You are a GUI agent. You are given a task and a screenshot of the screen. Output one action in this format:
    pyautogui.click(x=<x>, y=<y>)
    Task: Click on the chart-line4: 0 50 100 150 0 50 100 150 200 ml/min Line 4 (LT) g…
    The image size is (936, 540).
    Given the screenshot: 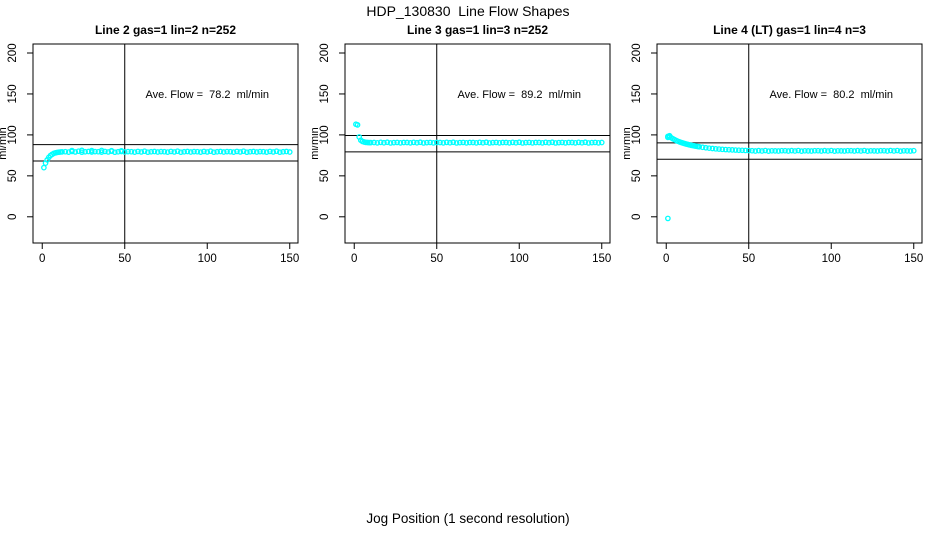 What is the action you would take?
    pyautogui.click(x=773, y=144)
    